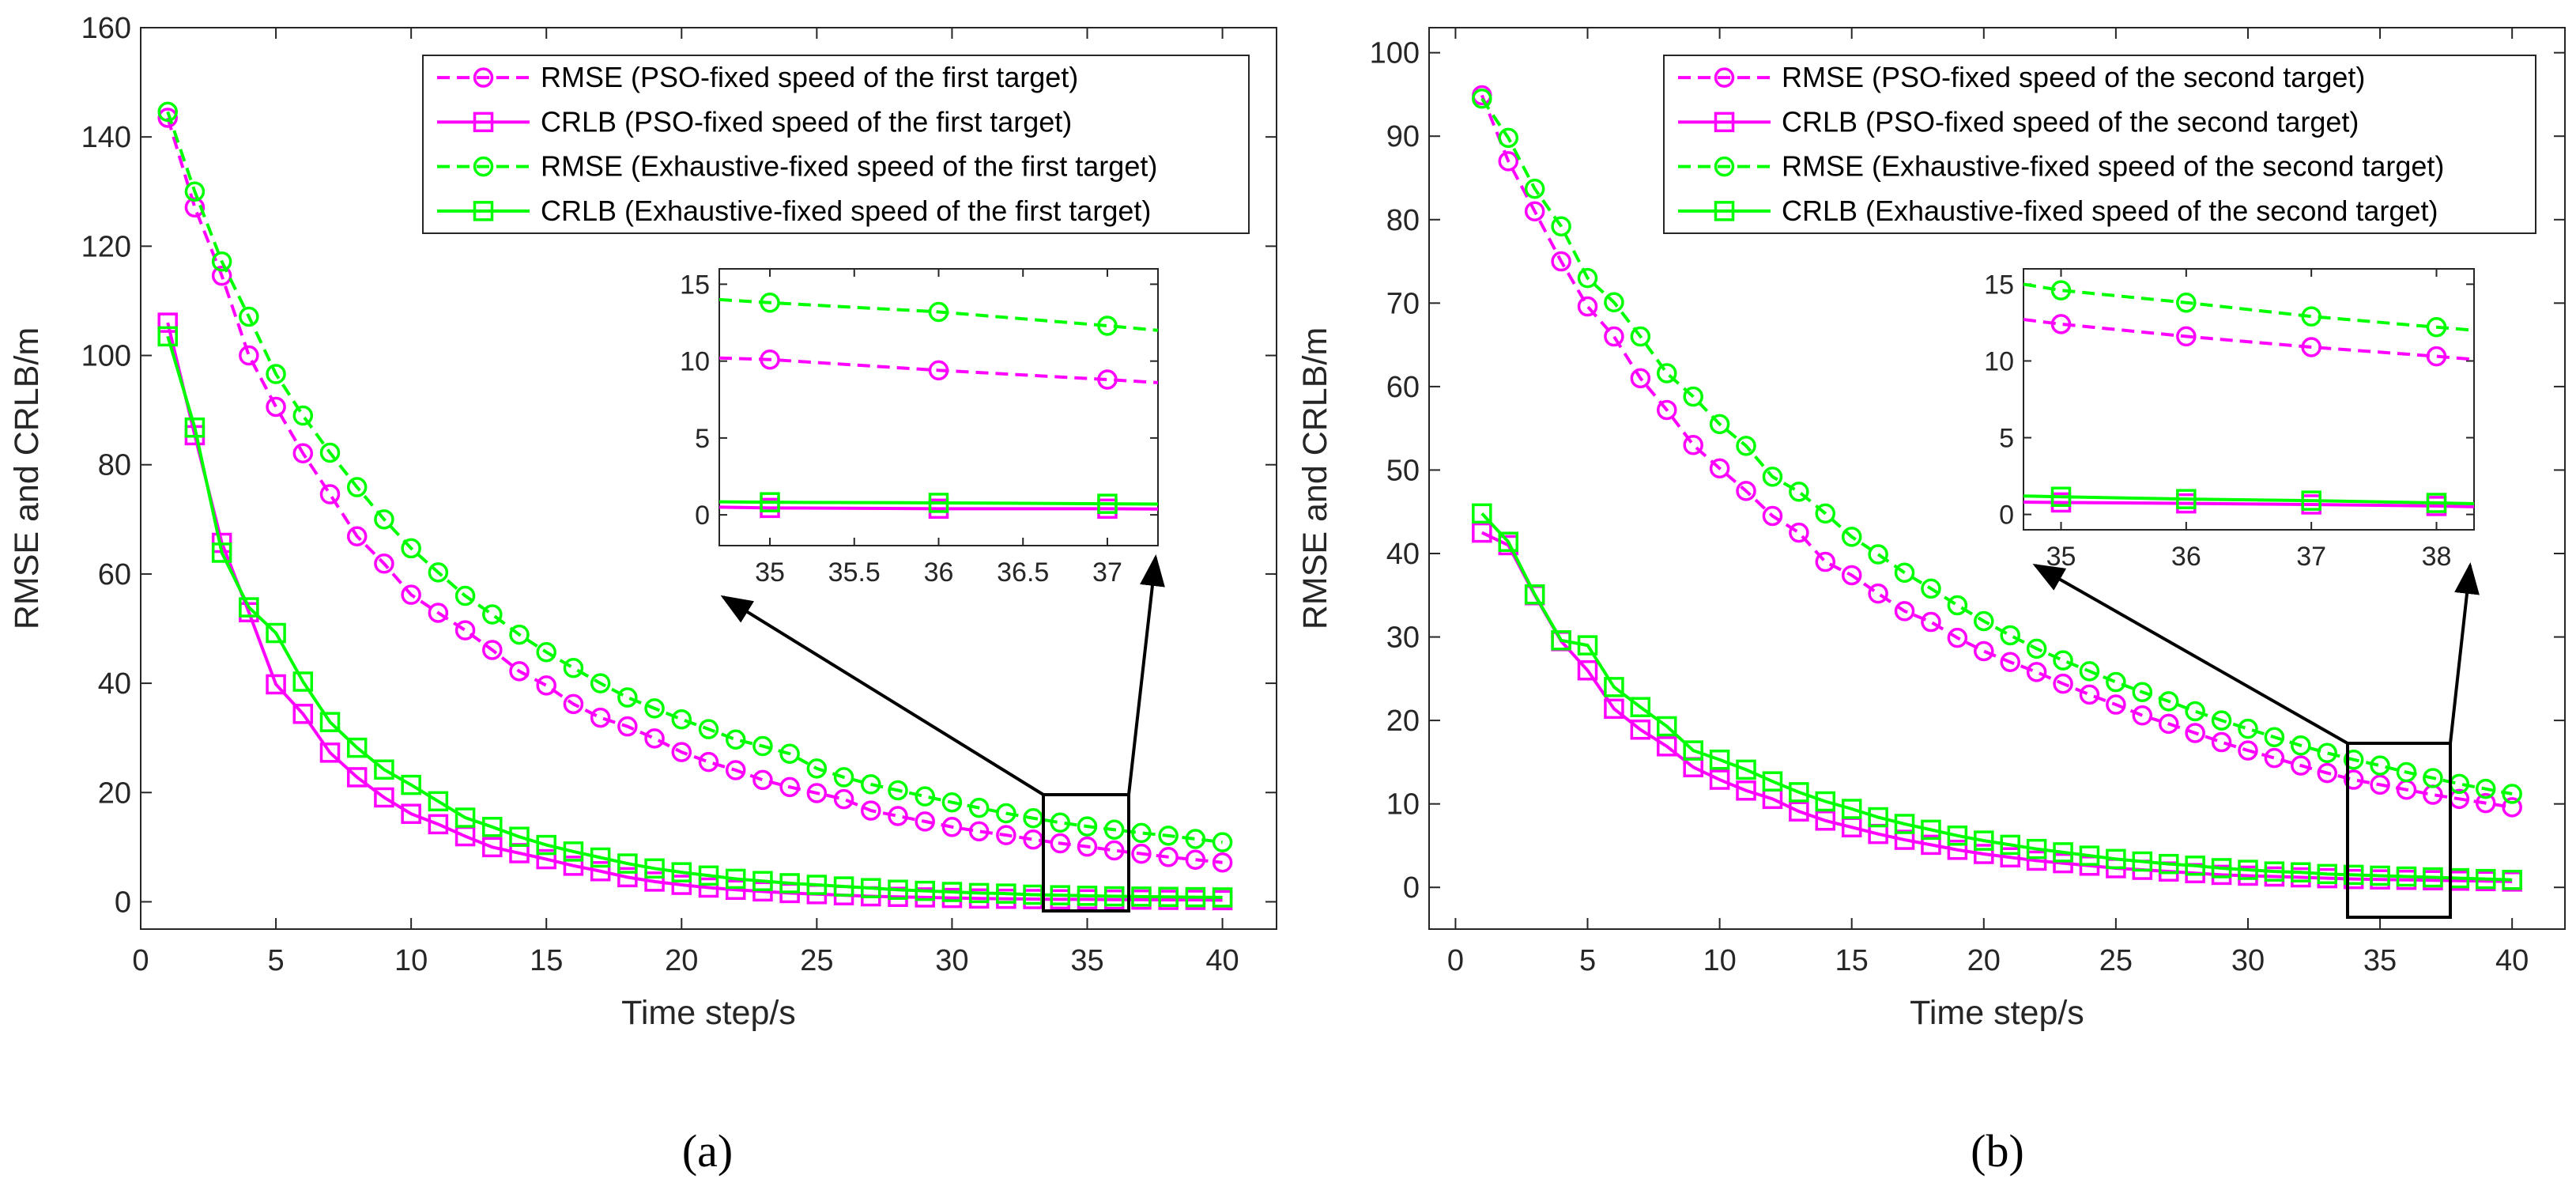  Describe the element at coordinates (483, 77) in the screenshot. I see `legend-marker` at that location.